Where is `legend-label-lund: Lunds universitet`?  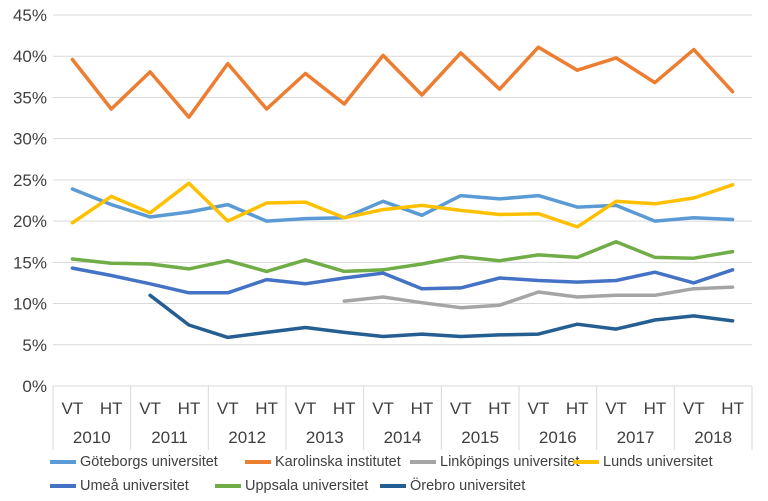
legend-label-lund: Lunds universitet is located at coordinates (658, 462).